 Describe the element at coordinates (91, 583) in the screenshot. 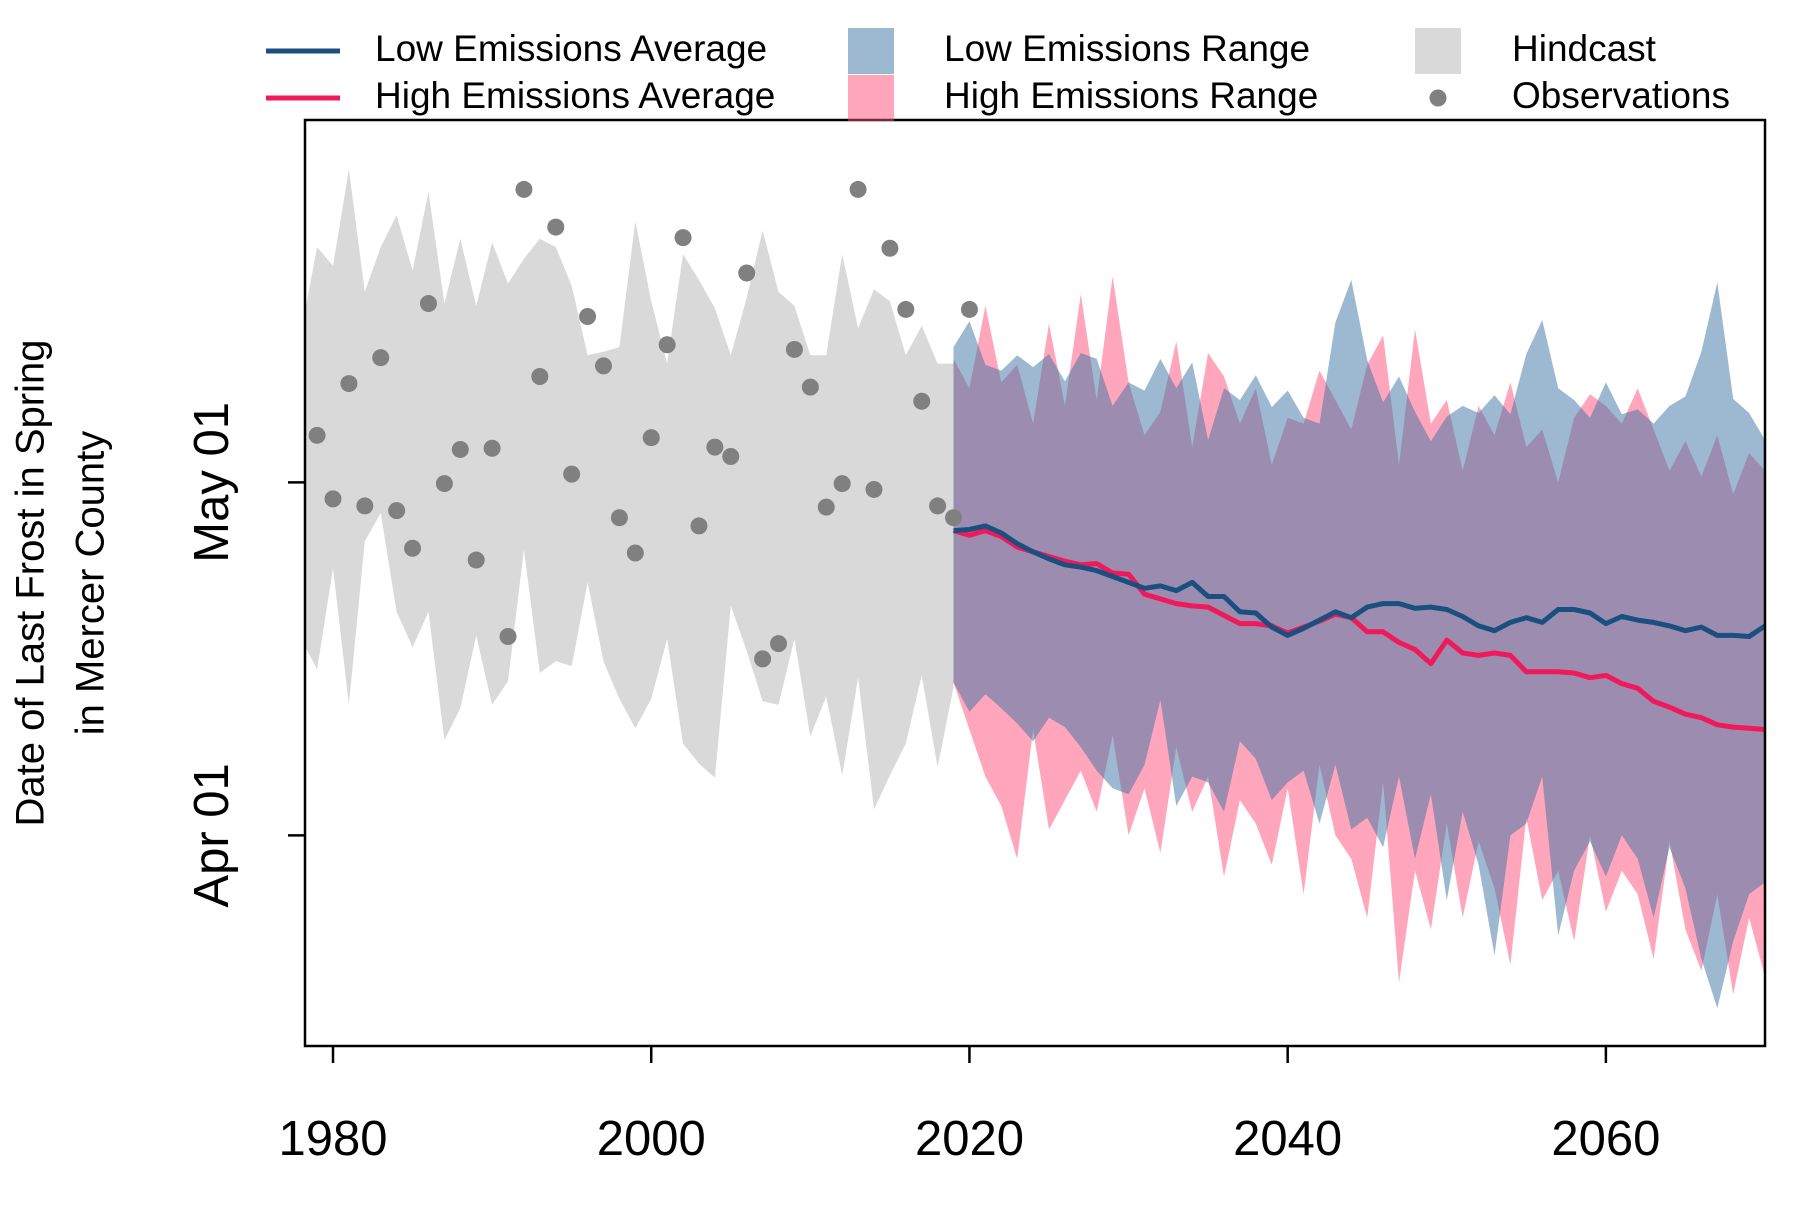

I see `y-axis-label: in Mercer County` at that location.